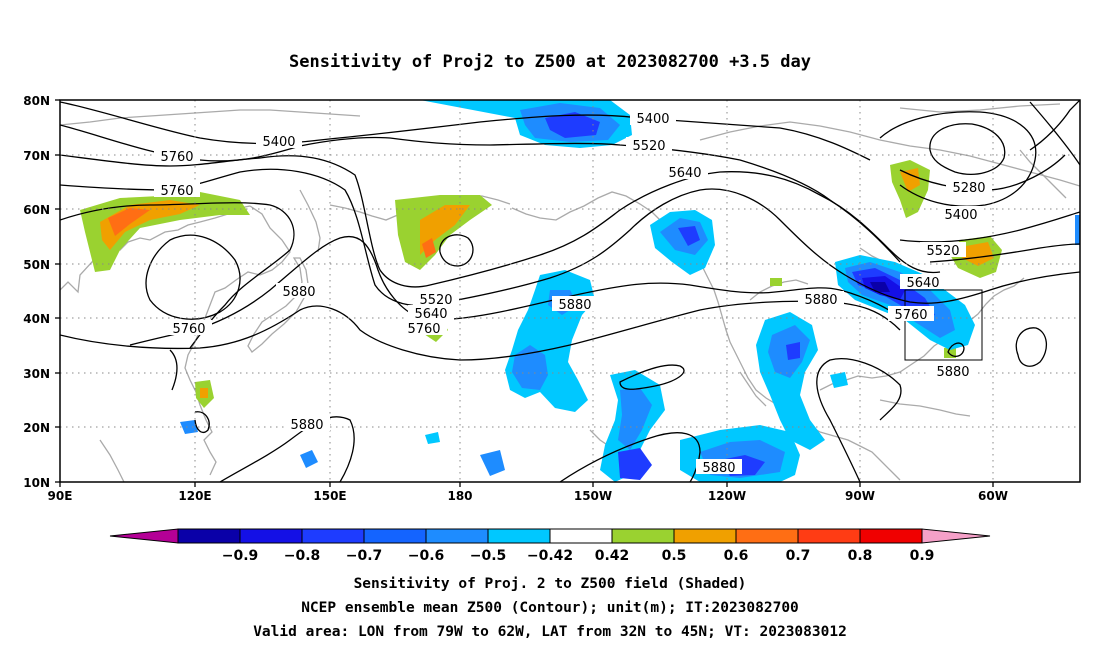 The height and width of the screenshot is (650, 1100). I want to click on lon-tick-label: 120W, so click(727, 496).